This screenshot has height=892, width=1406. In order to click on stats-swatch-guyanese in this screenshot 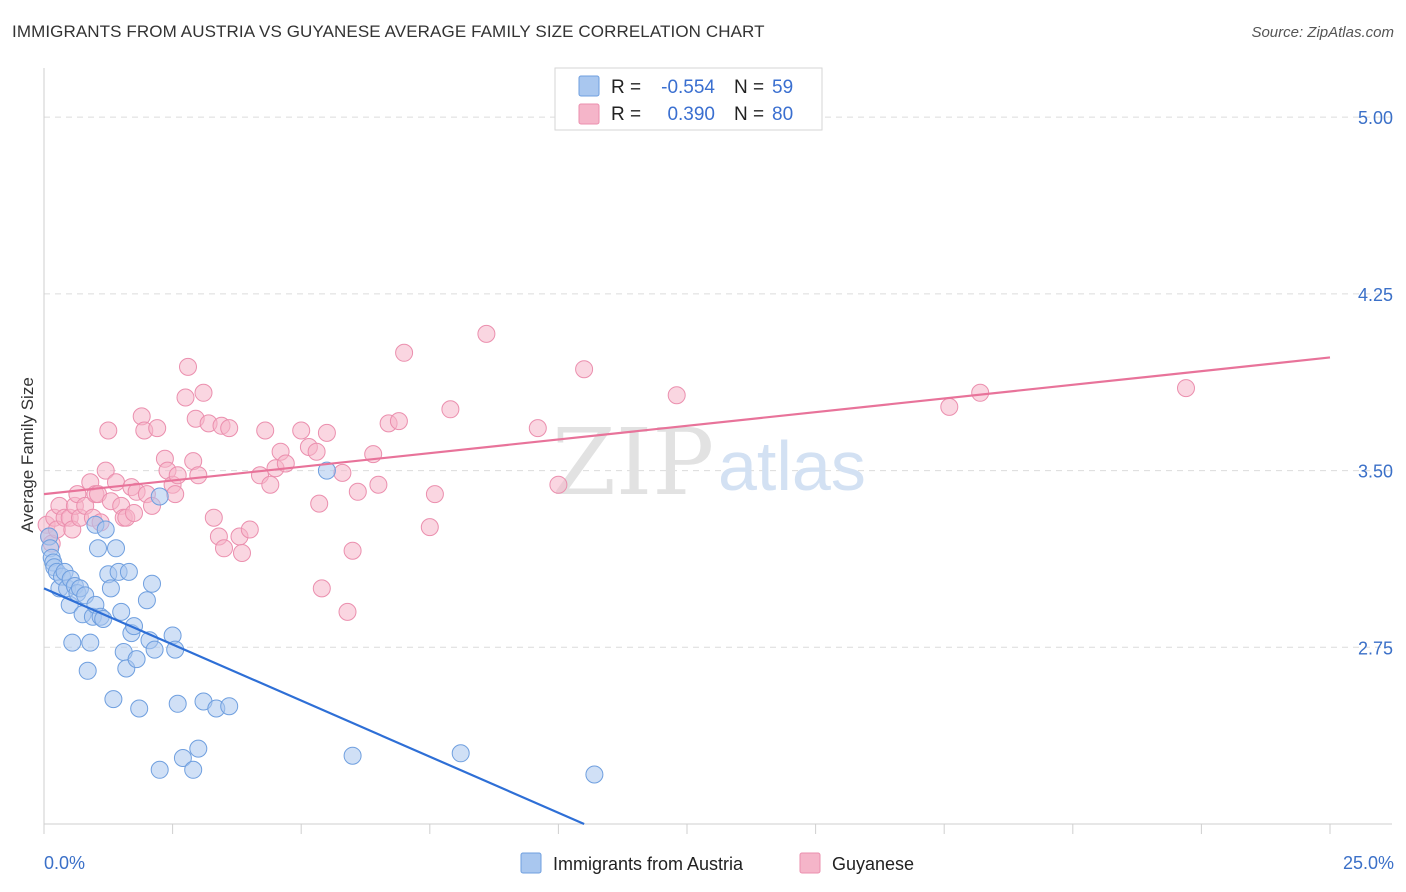, I will do `click(589, 114)`.